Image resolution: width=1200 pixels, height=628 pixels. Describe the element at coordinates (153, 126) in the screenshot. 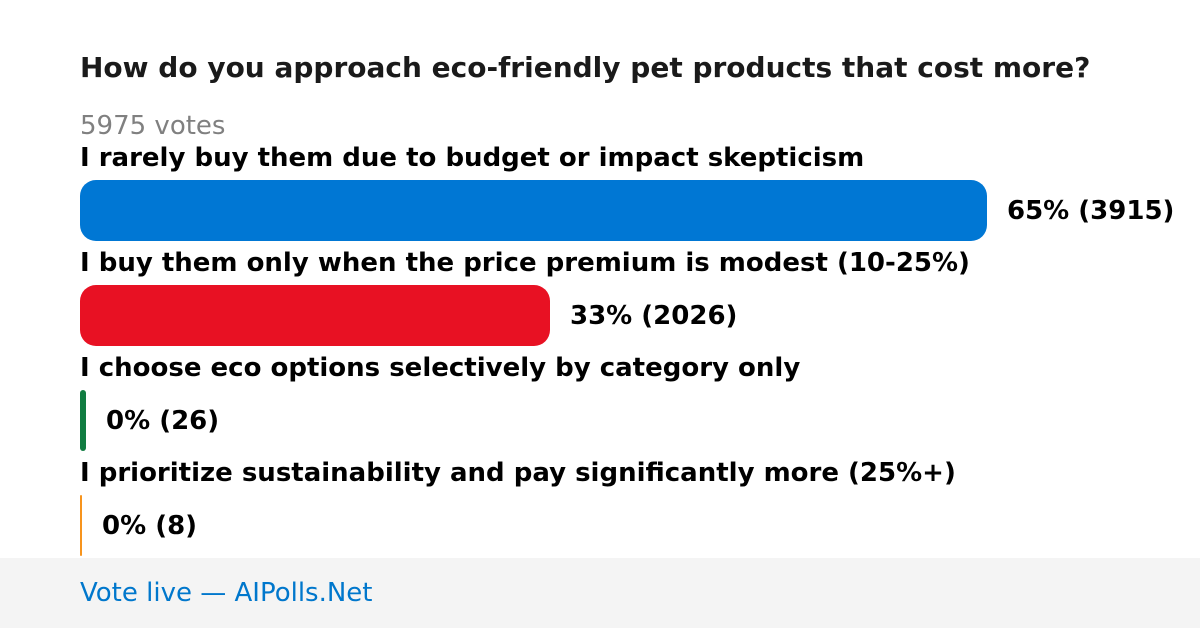

I see `vote-count: 5975 votes` at that location.